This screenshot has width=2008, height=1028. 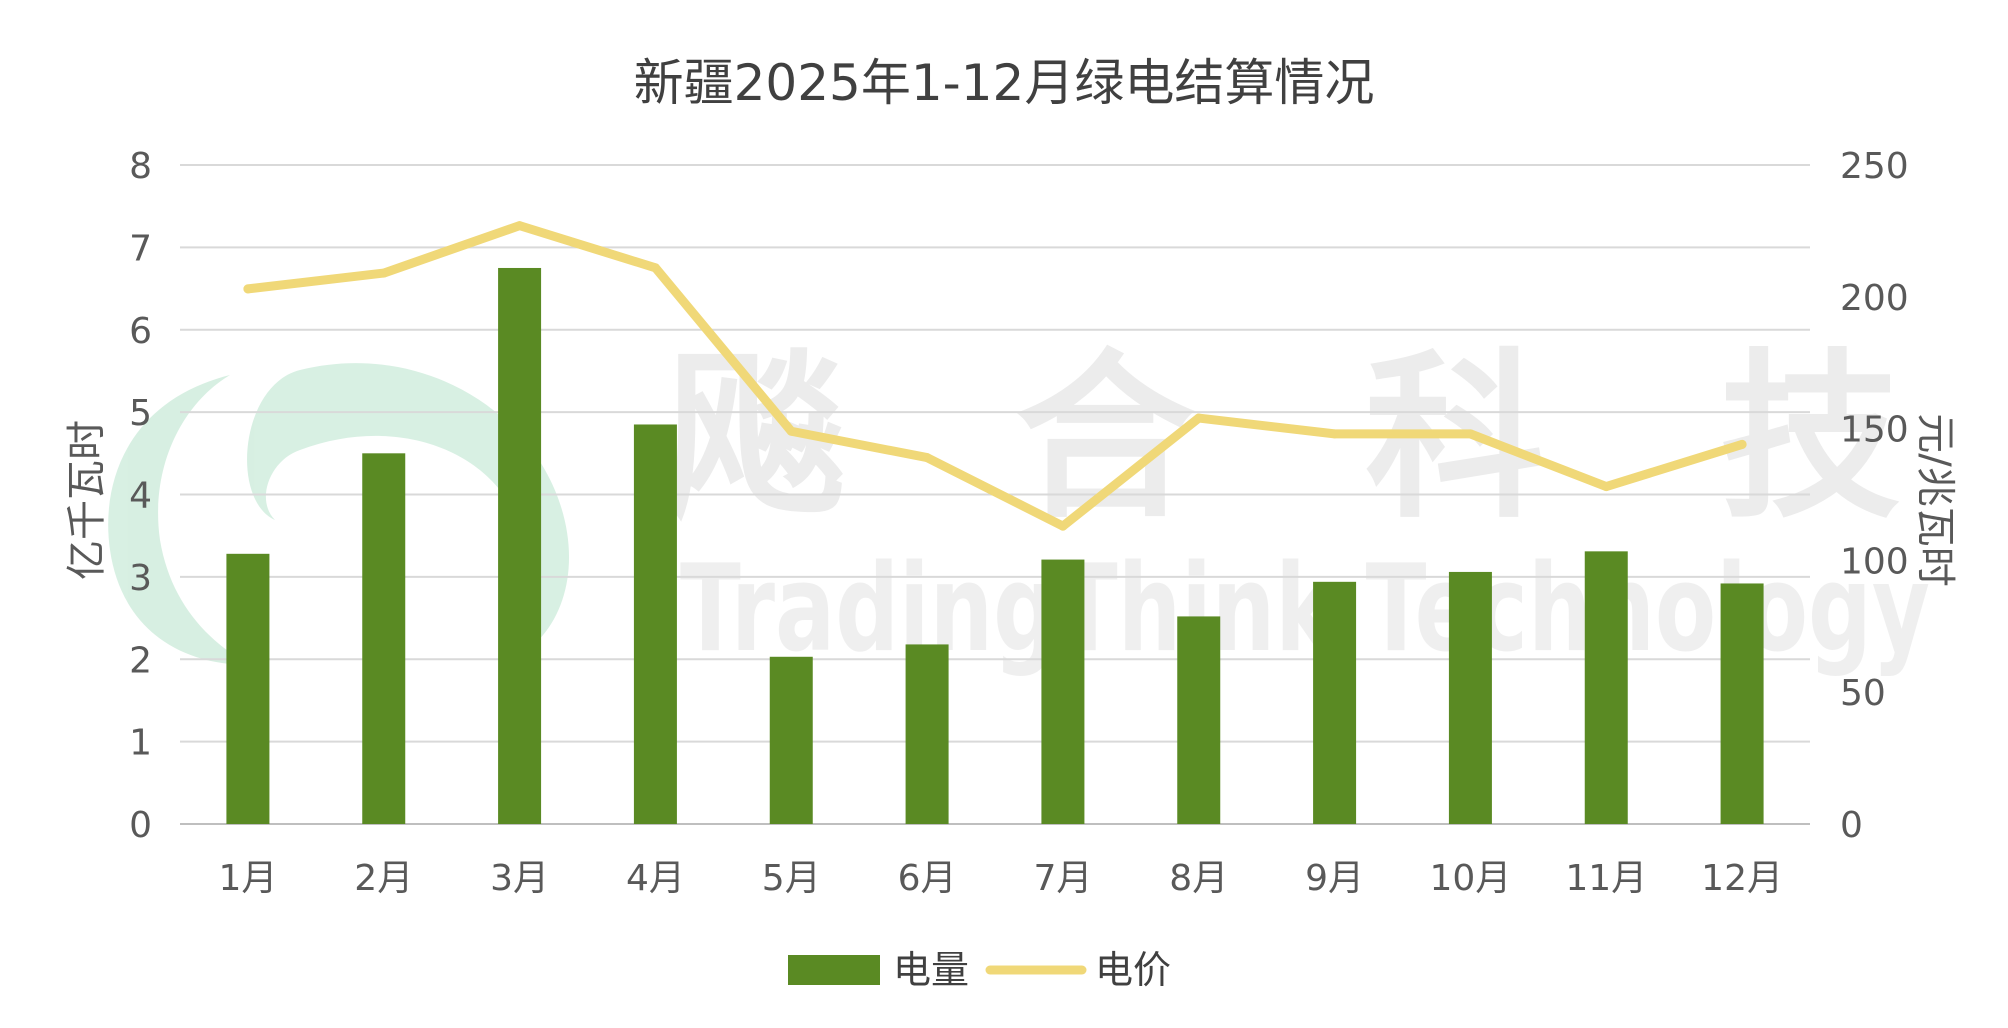 What do you see at coordinates (140, 660) in the screenshot?
I see `left-tick-label: 2` at bounding box center [140, 660].